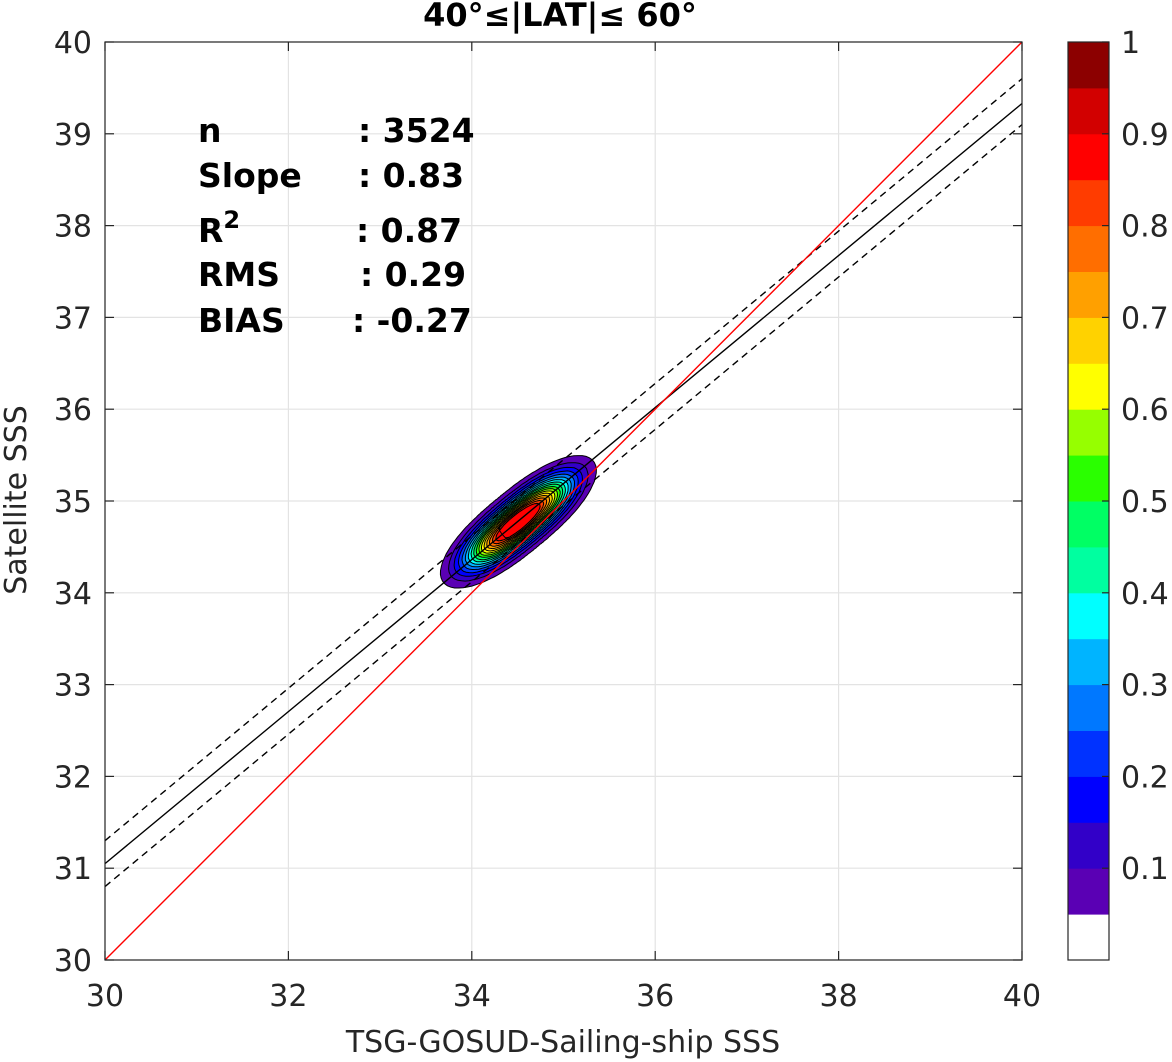  I want to click on colorbar-tick-label: 0.1, so click(1145, 869).